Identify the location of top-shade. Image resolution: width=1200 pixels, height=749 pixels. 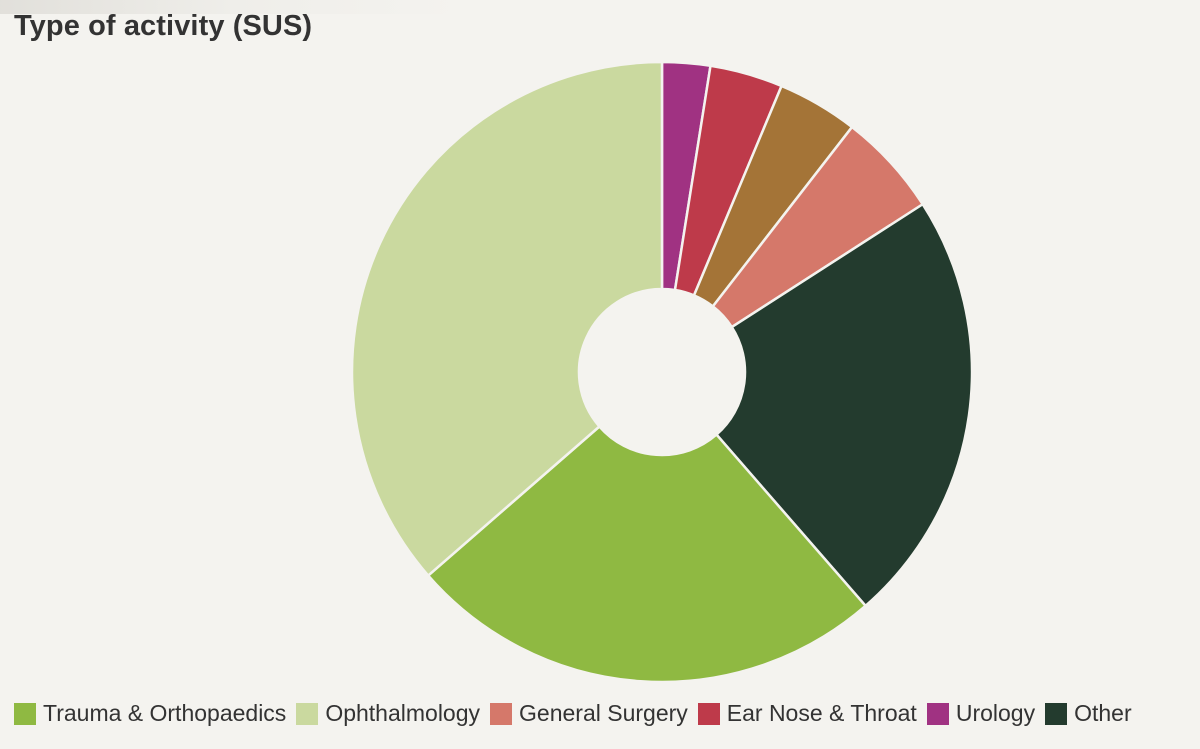
(230, 7).